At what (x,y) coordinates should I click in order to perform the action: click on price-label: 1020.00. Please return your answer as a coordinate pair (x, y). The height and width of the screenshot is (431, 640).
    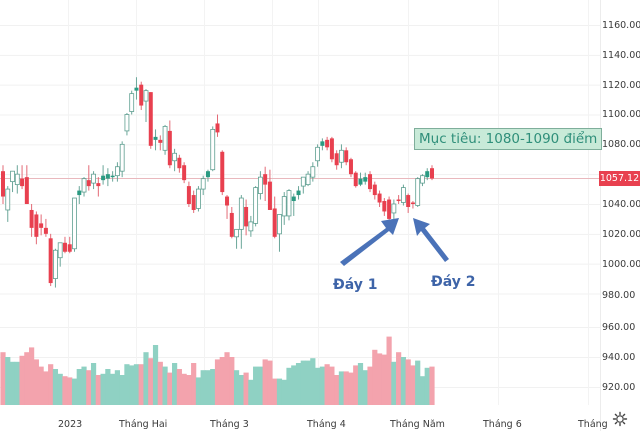
    Looking at the image, I should click on (621, 234).